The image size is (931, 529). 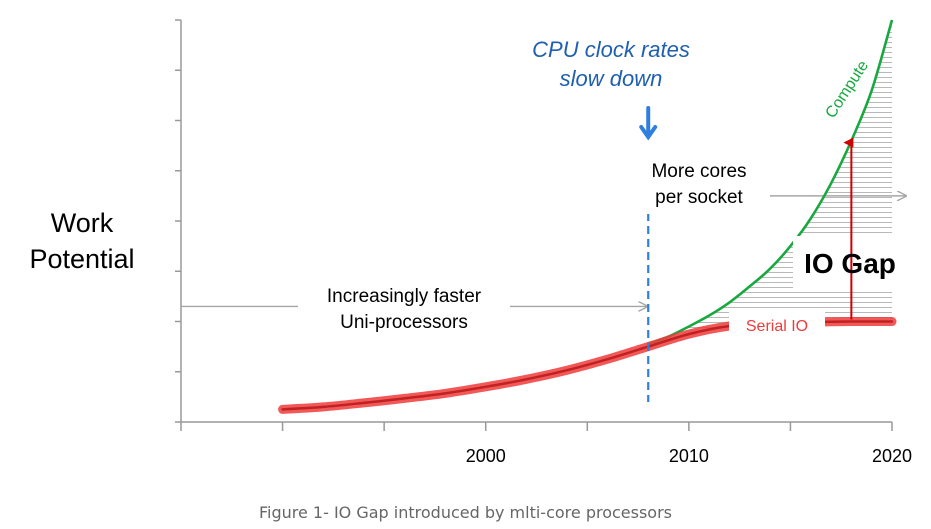 What do you see at coordinates (404, 322) in the screenshot?
I see `uniprocessor-label-line2: Uni-processors` at bounding box center [404, 322].